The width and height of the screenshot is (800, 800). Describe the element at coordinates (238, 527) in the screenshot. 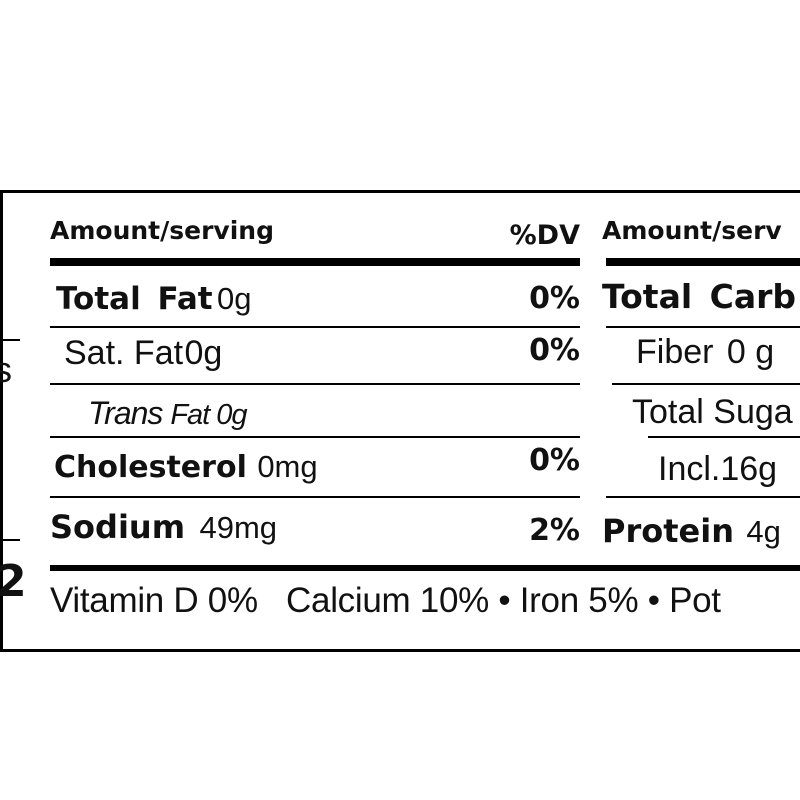

I see `sodium-amount: 49mg` at that location.